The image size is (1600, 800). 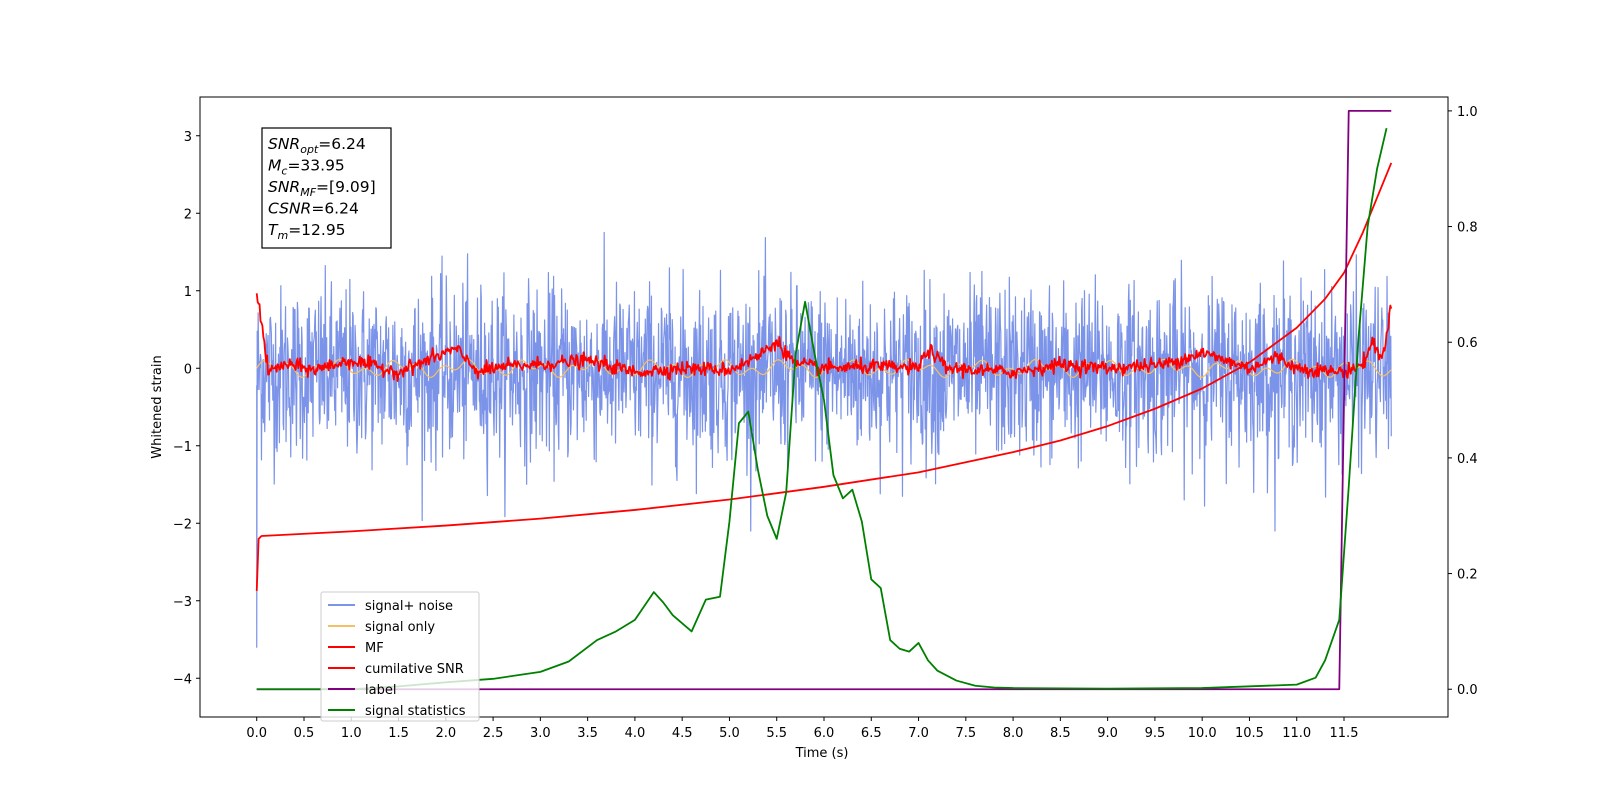 What do you see at coordinates (188, 369) in the screenshot?
I see `y-tick-label: 0` at bounding box center [188, 369].